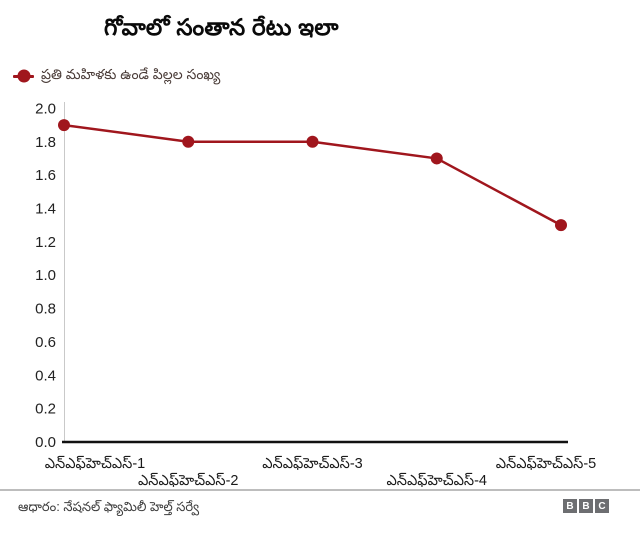  I want to click on y-tick-label: 2.0, so click(45, 108).